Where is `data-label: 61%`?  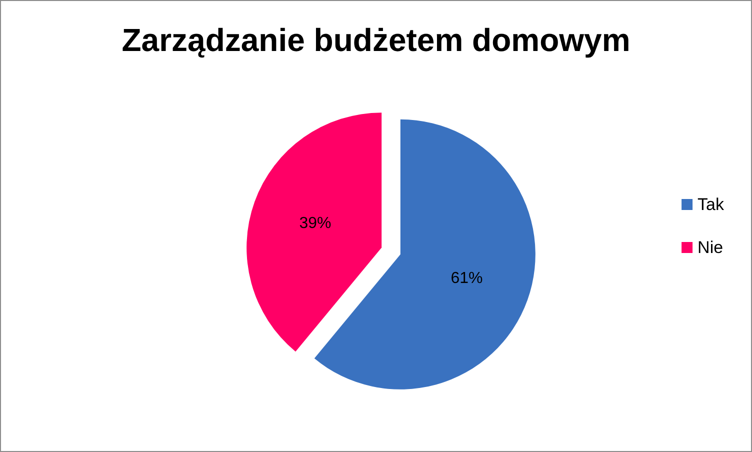
data-label: 61% is located at coordinates (466, 278).